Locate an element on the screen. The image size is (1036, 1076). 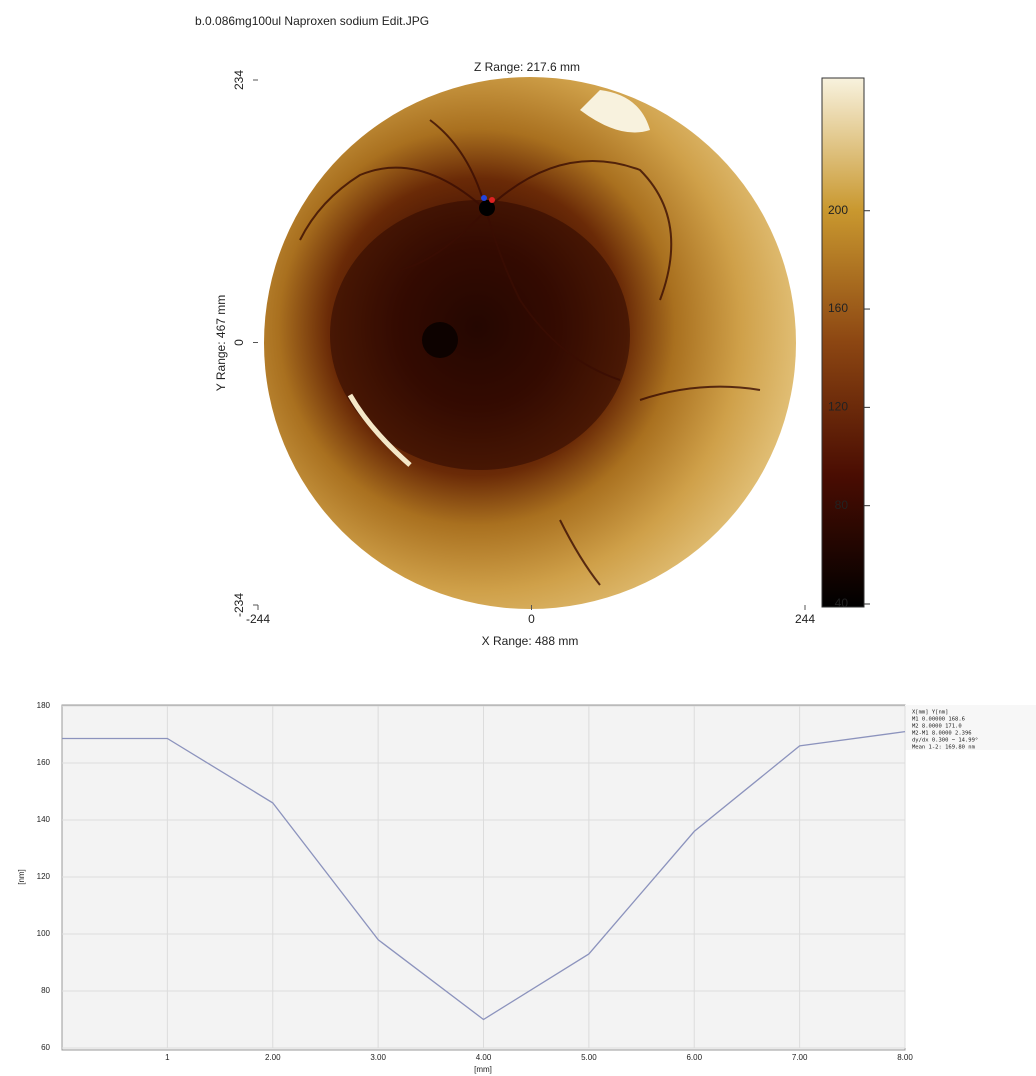
y-tick-label: 60 is located at coordinates (45, 1047).